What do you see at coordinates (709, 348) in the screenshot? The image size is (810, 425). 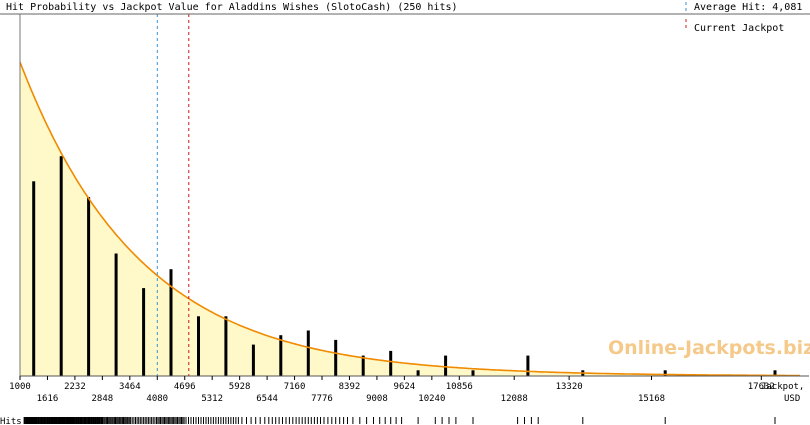 I see `watermark-text: Online-Jackpots.biz` at bounding box center [709, 348].